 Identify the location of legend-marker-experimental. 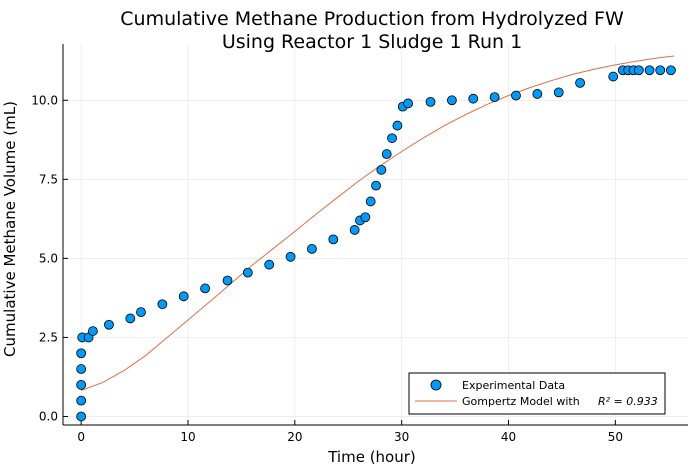
(436, 385).